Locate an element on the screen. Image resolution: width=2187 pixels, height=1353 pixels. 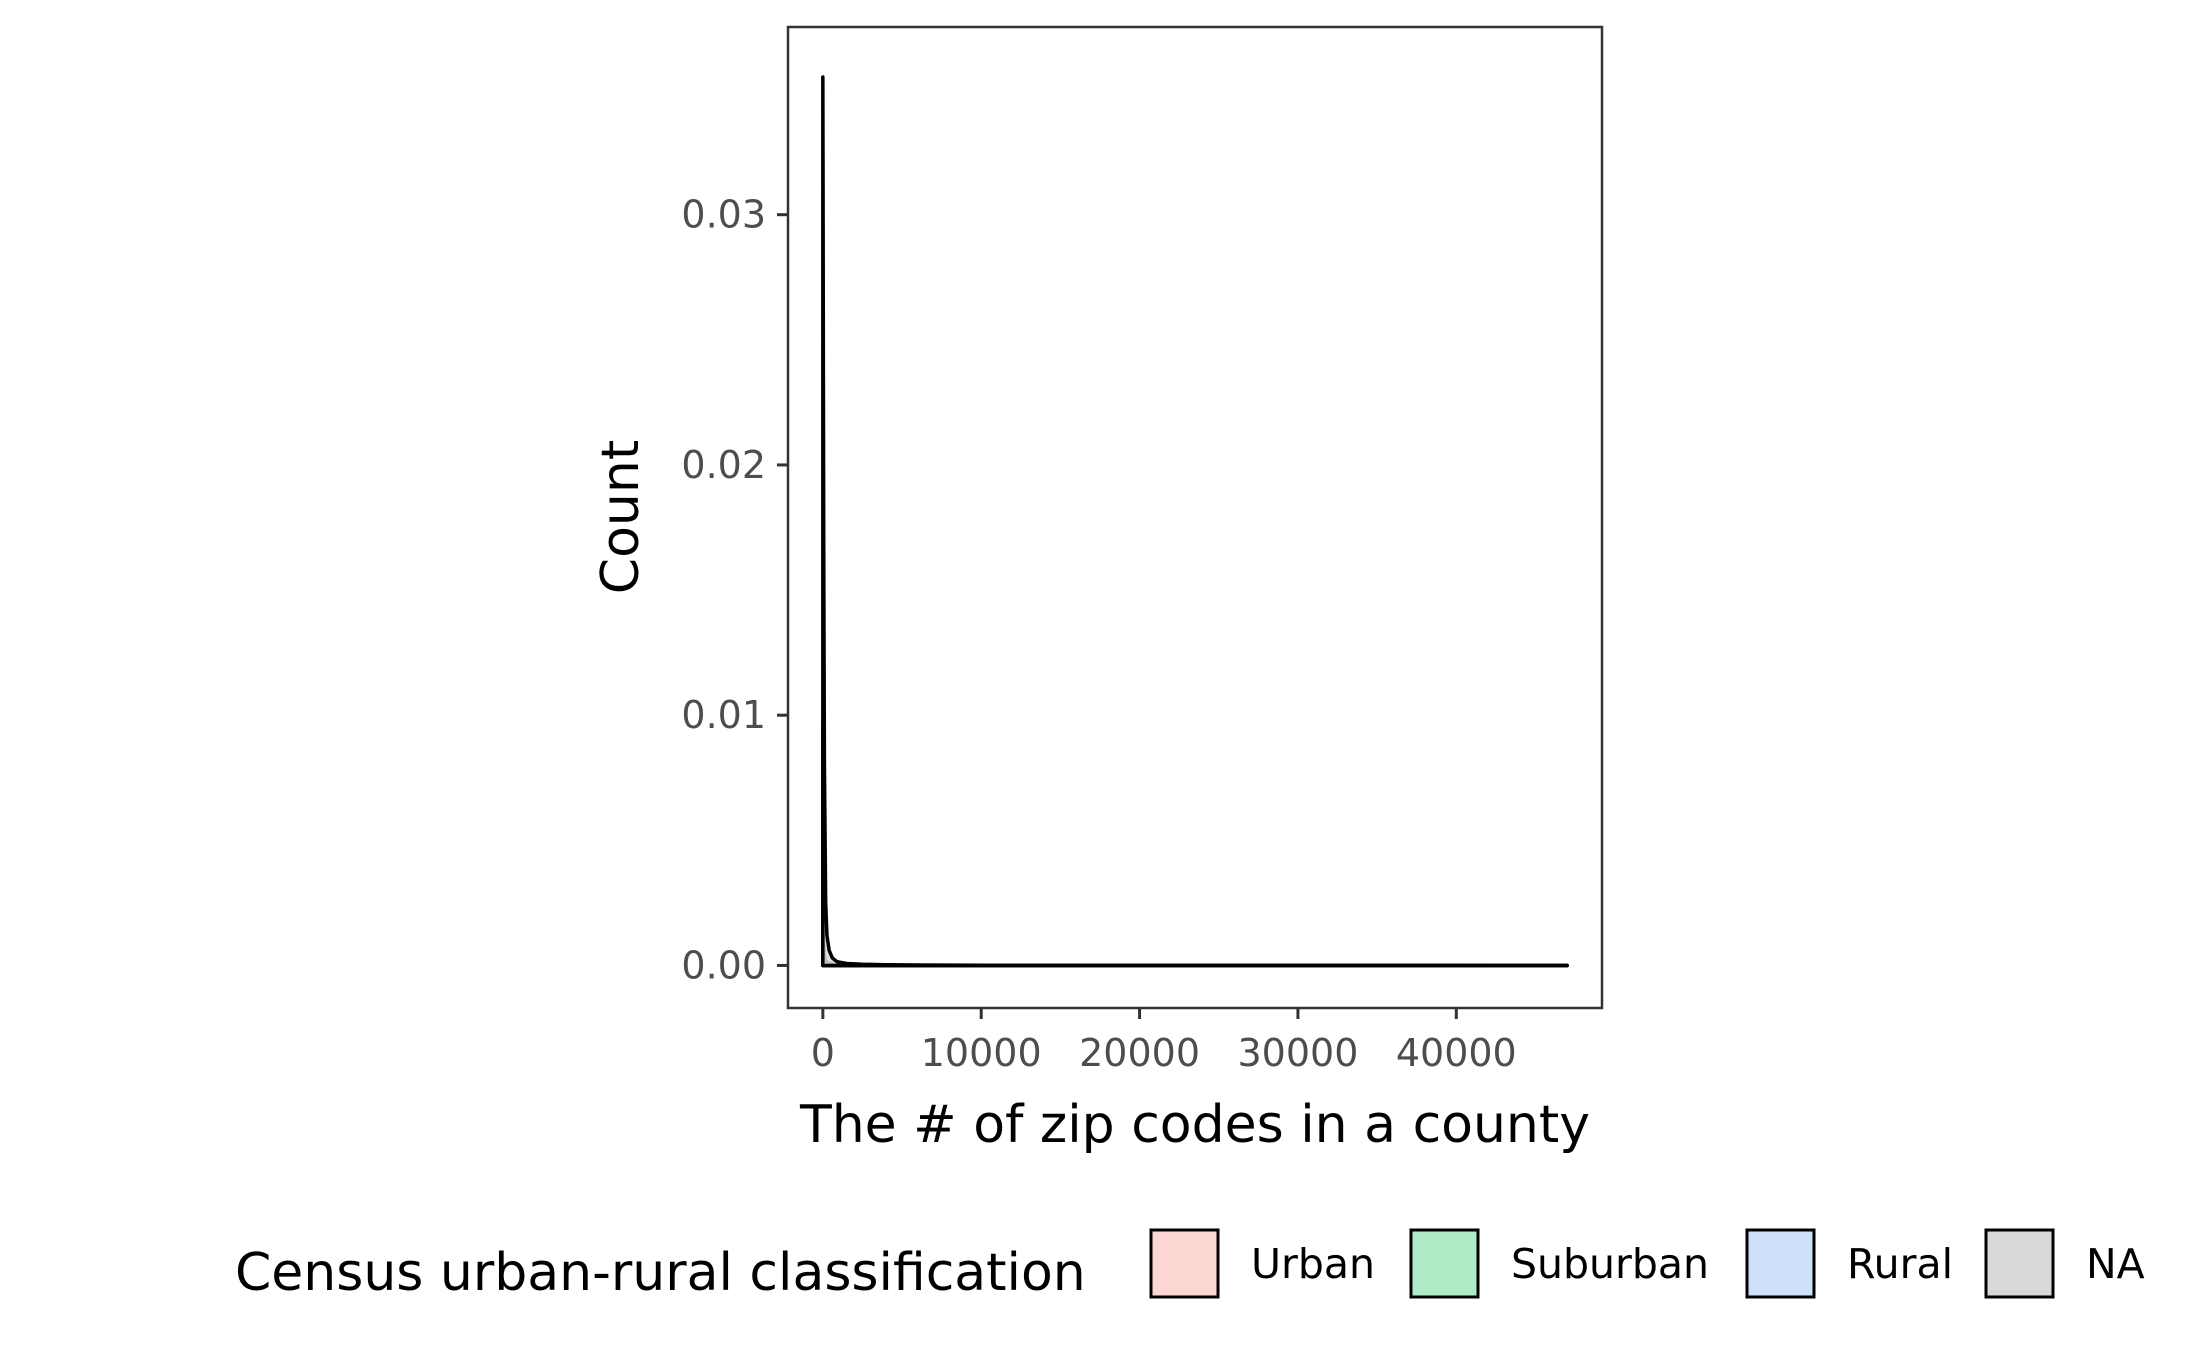
legend: Urban Suburban Rural NA is located at coordinates (1647, 1263).